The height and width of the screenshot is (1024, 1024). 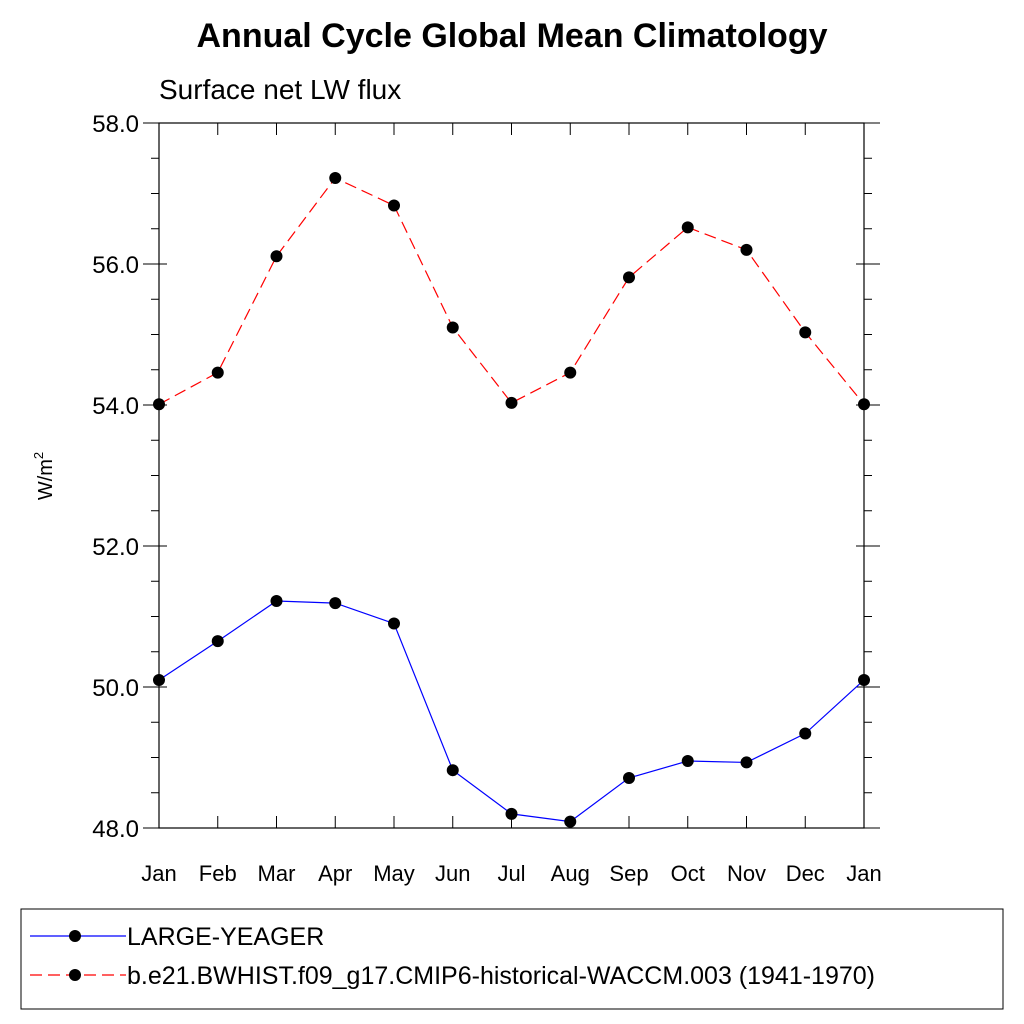 I want to click on x-tick-label: Oct, so click(x=688, y=873).